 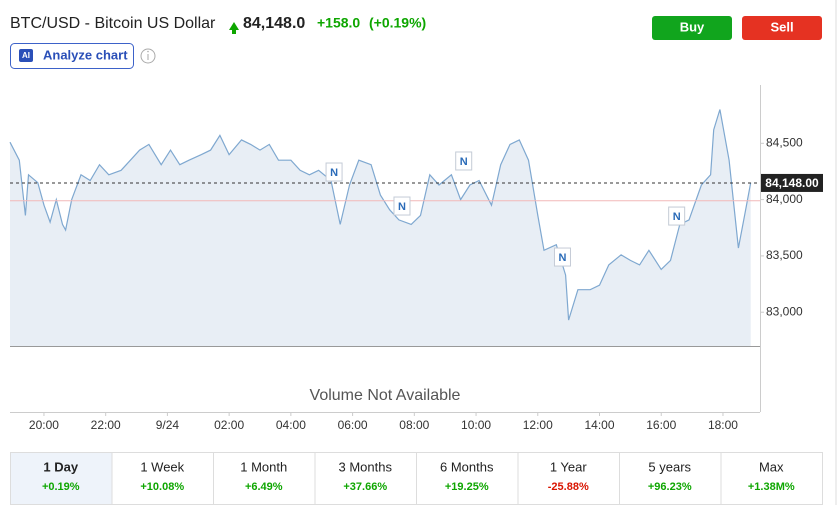 What do you see at coordinates (366, 466) in the screenshot?
I see `period-label: 3 Months` at bounding box center [366, 466].